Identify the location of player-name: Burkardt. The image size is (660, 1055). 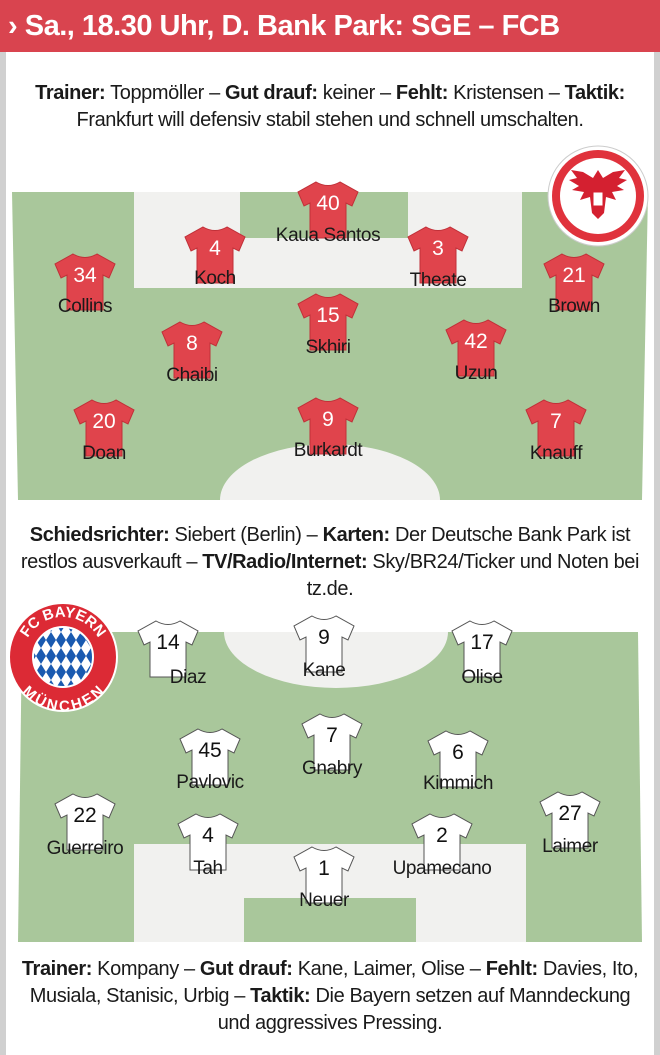
(328, 450).